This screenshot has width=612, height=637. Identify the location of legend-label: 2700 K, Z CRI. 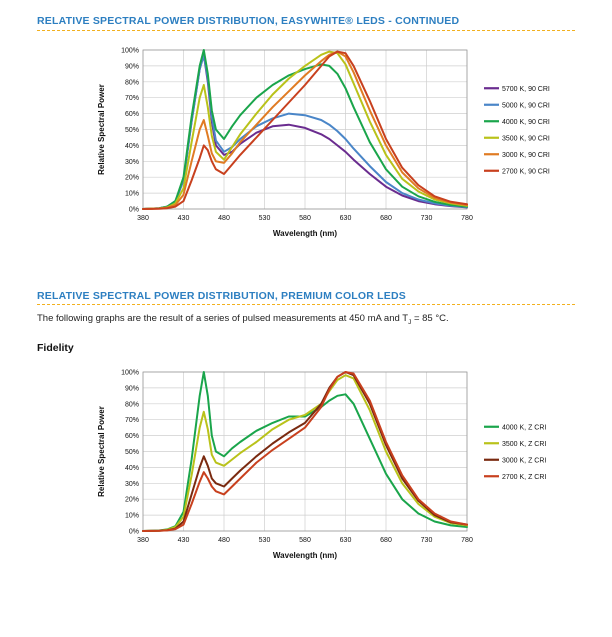
(524, 477).